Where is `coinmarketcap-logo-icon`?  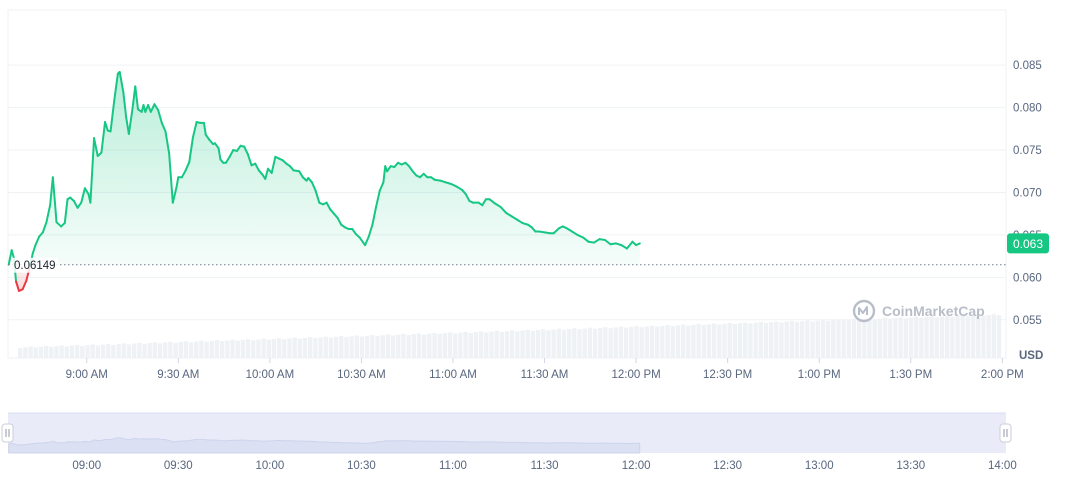 coinmarketcap-logo-icon is located at coordinates (864, 311).